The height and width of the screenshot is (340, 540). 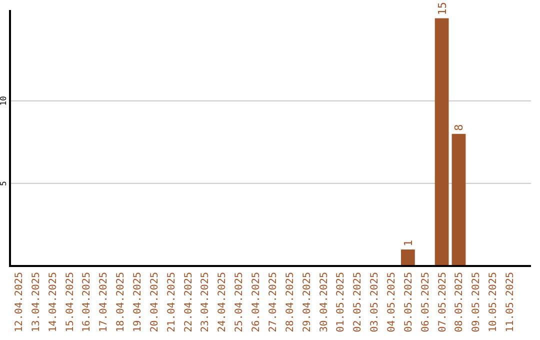 I want to click on x-tick-label: 16.04.2025, so click(x=87, y=302).